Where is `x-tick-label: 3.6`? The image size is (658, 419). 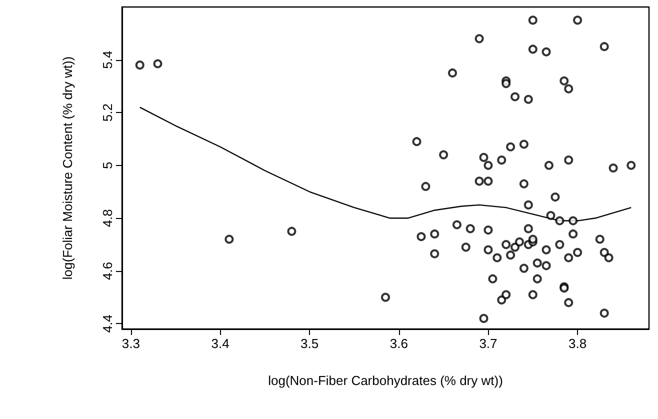
x-tick-label: 3.6 is located at coordinates (399, 343).